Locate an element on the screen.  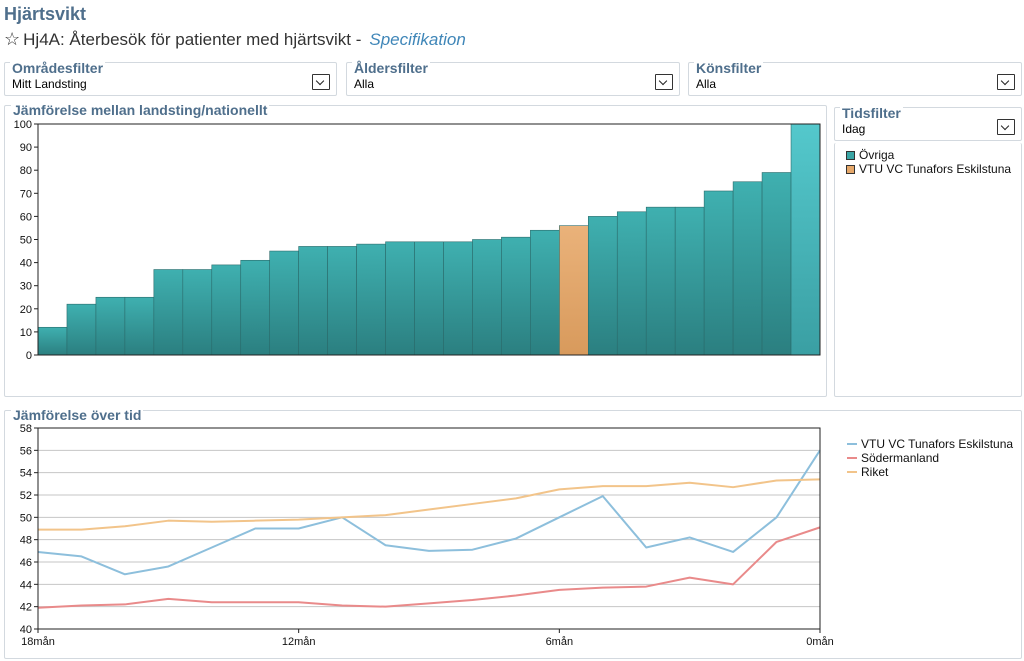
bar-y-tick-label-50: 50 is located at coordinates (26, 241).